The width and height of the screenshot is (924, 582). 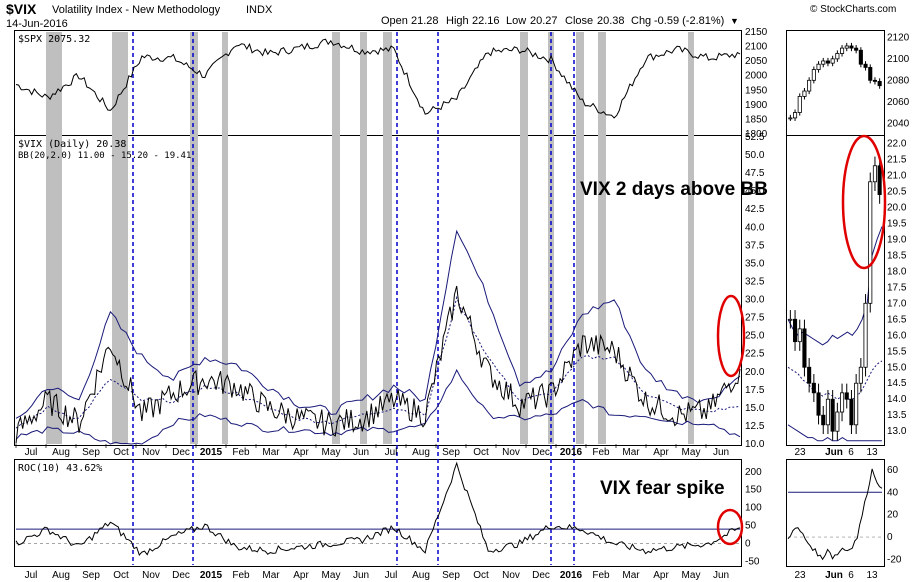 I want to click on zoom-xtick: 6, so click(x=851, y=575).